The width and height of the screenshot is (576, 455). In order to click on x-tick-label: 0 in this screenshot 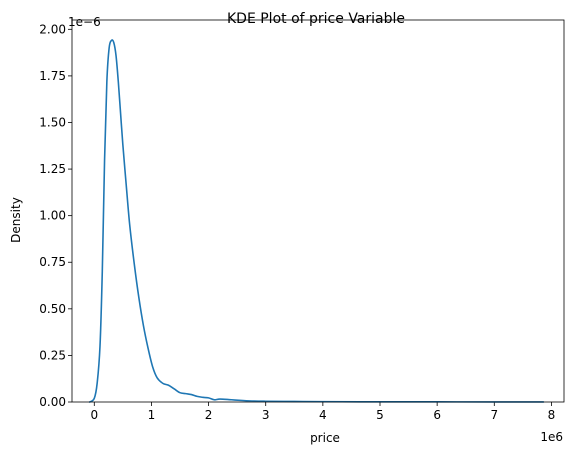, I will do `click(94, 415)`.